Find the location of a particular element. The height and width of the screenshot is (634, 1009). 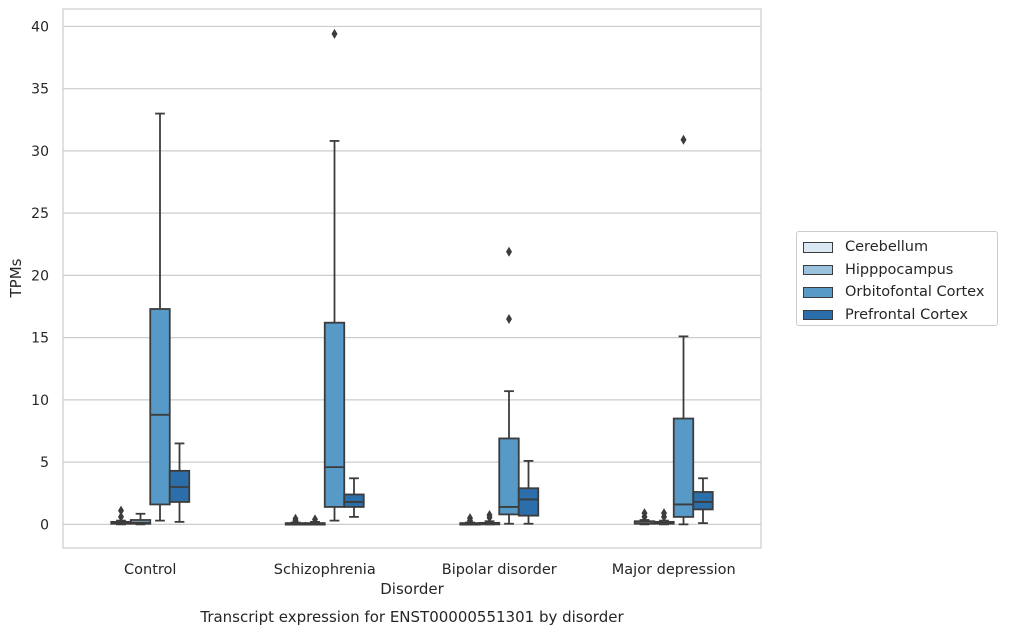

legend-item: Cerebellum is located at coordinates (900, 247).